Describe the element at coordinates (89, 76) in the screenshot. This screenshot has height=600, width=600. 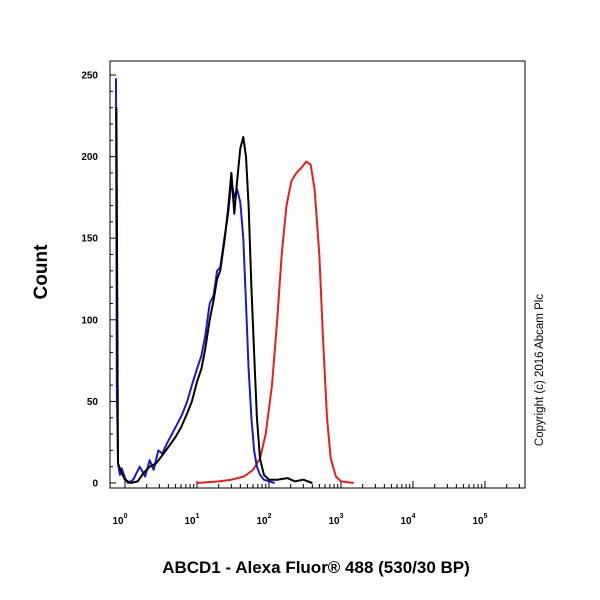
I see `y-tick-label: 250` at that location.